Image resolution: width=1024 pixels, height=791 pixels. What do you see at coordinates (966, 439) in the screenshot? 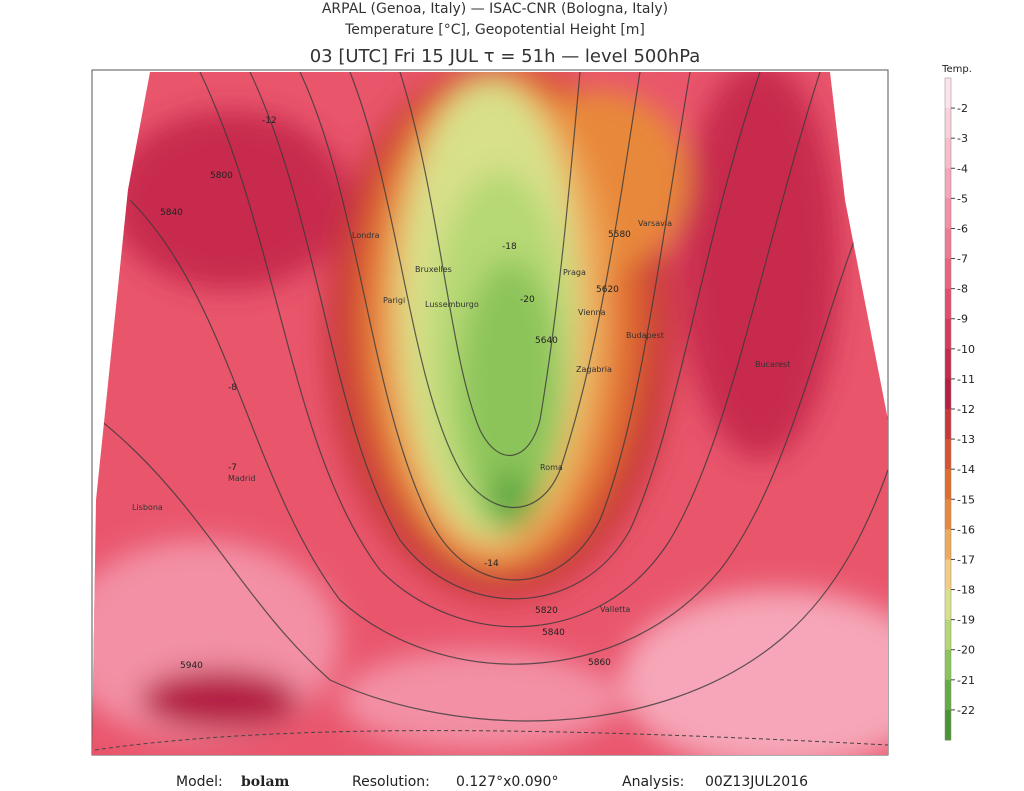
I see `colorbar-label: -13` at bounding box center [966, 439].